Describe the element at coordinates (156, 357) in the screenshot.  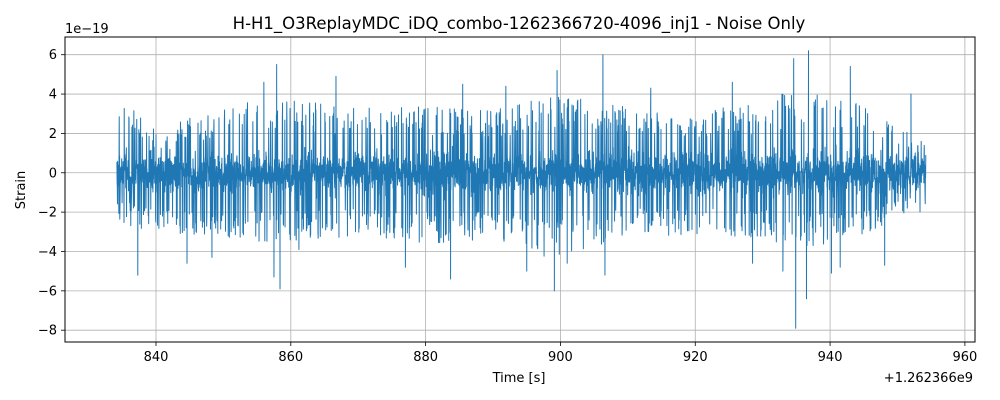
I see `x-tick-label: 840` at that location.